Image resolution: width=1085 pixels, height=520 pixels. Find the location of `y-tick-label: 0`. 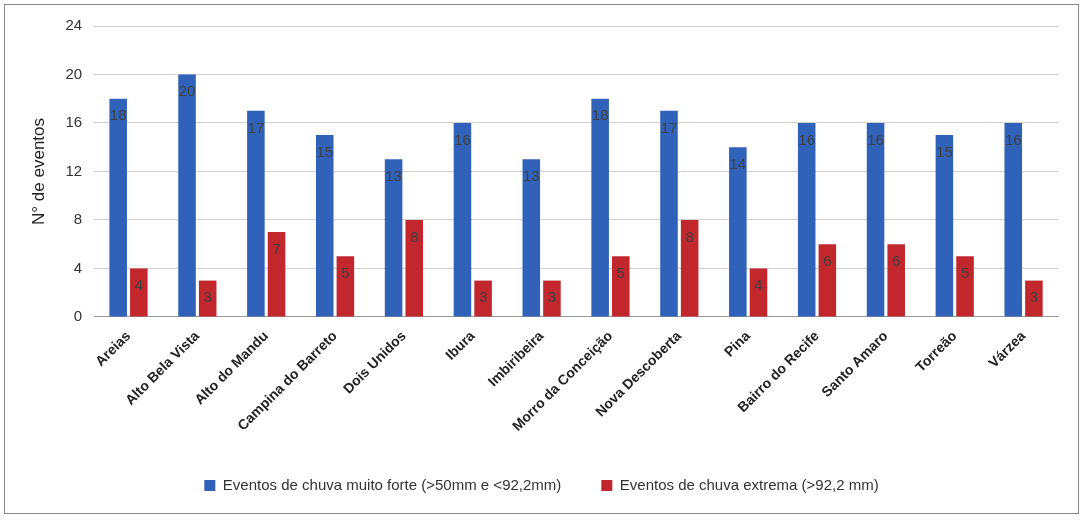

y-tick-label: 0 is located at coordinates (78, 316).